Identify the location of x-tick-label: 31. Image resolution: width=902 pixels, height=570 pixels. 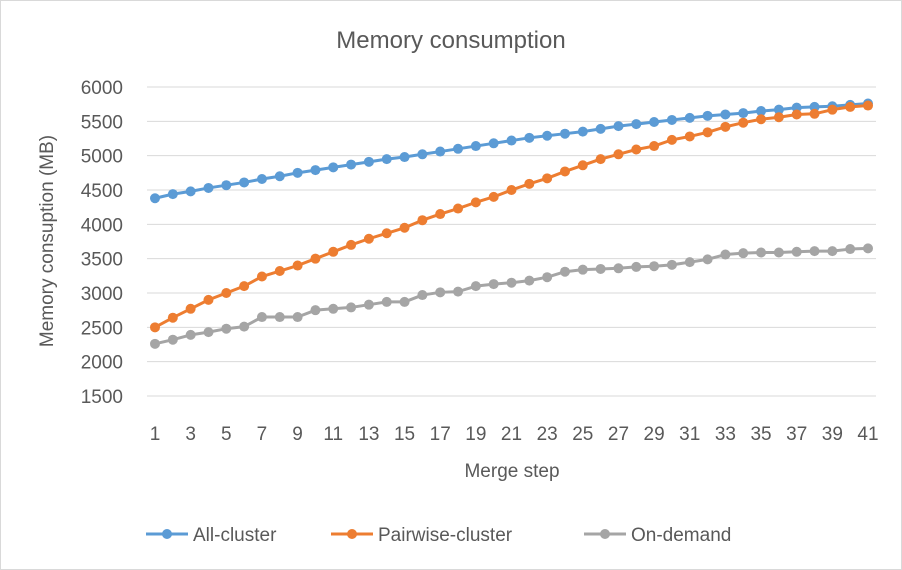
(689, 434).